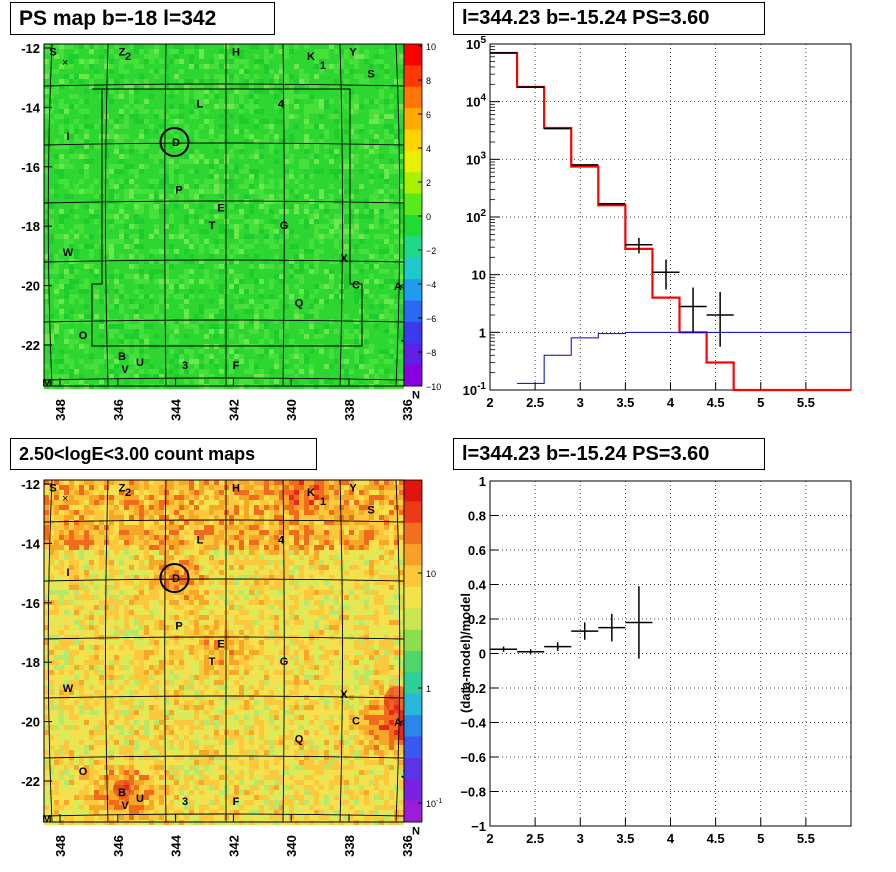  Describe the element at coordinates (478, 826) in the screenshot. I see `y-tick-label: −1` at that location.